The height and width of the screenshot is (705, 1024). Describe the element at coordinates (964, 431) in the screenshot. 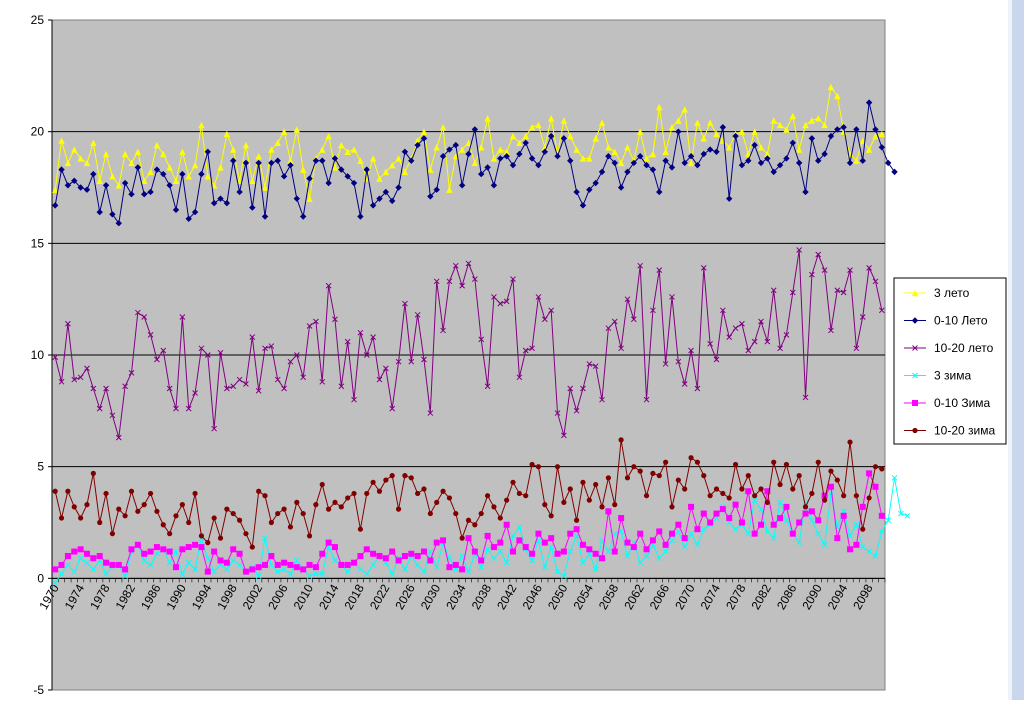

I see `legend-label: 10-20 зима` at that location.